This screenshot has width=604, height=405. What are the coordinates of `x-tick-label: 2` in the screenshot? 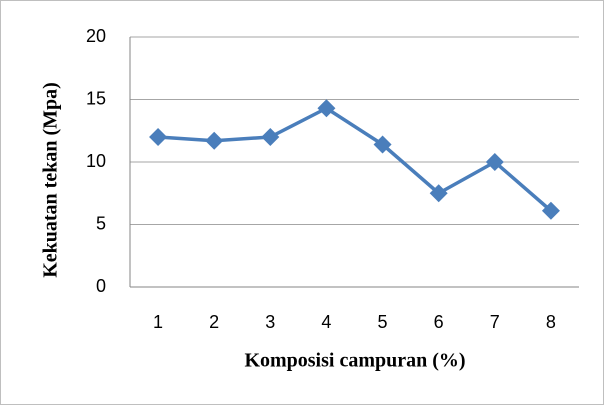 It's located at (214, 322).